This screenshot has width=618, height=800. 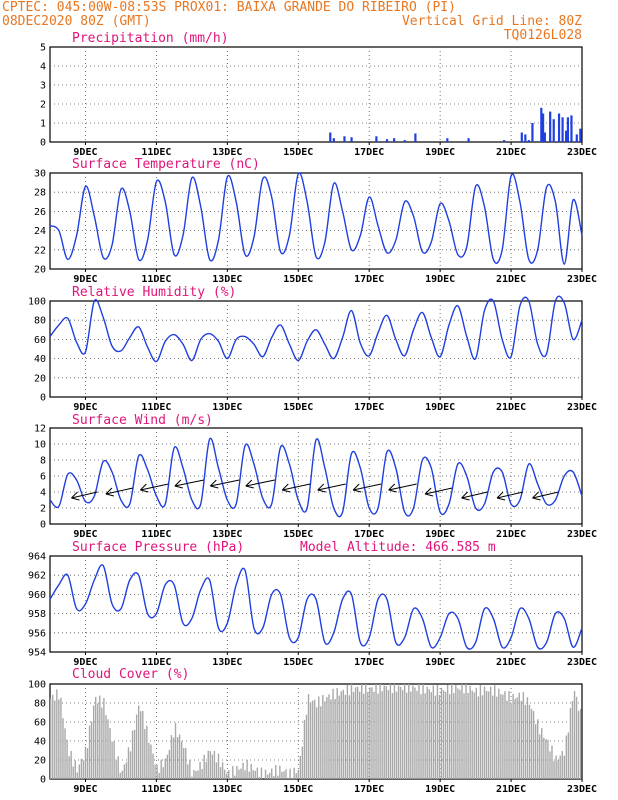 What do you see at coordinates (43, 48) in the screenshot?
I see `y-tick-label: 5` at bounding box center [43, 48].